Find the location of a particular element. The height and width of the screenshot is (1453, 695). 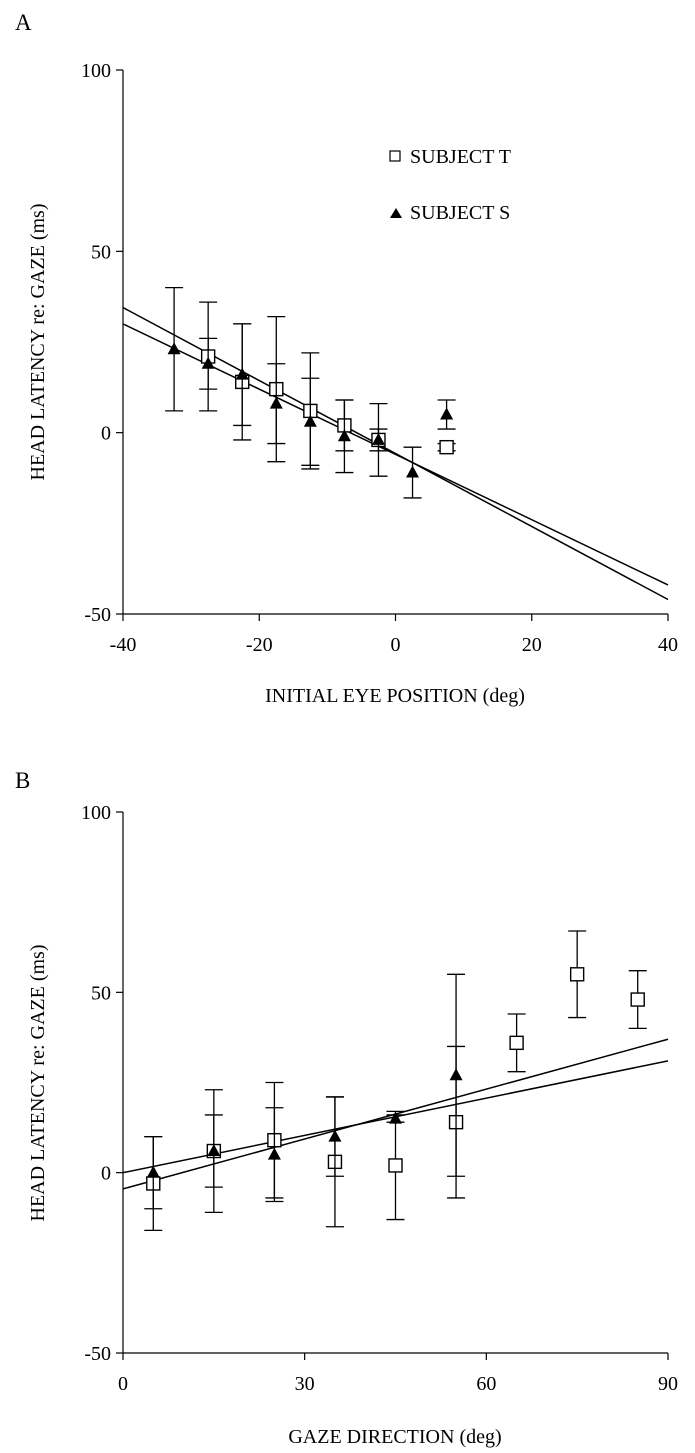

legend-label-subject-t: SUBJECT T is located at coordinates (460, 157).